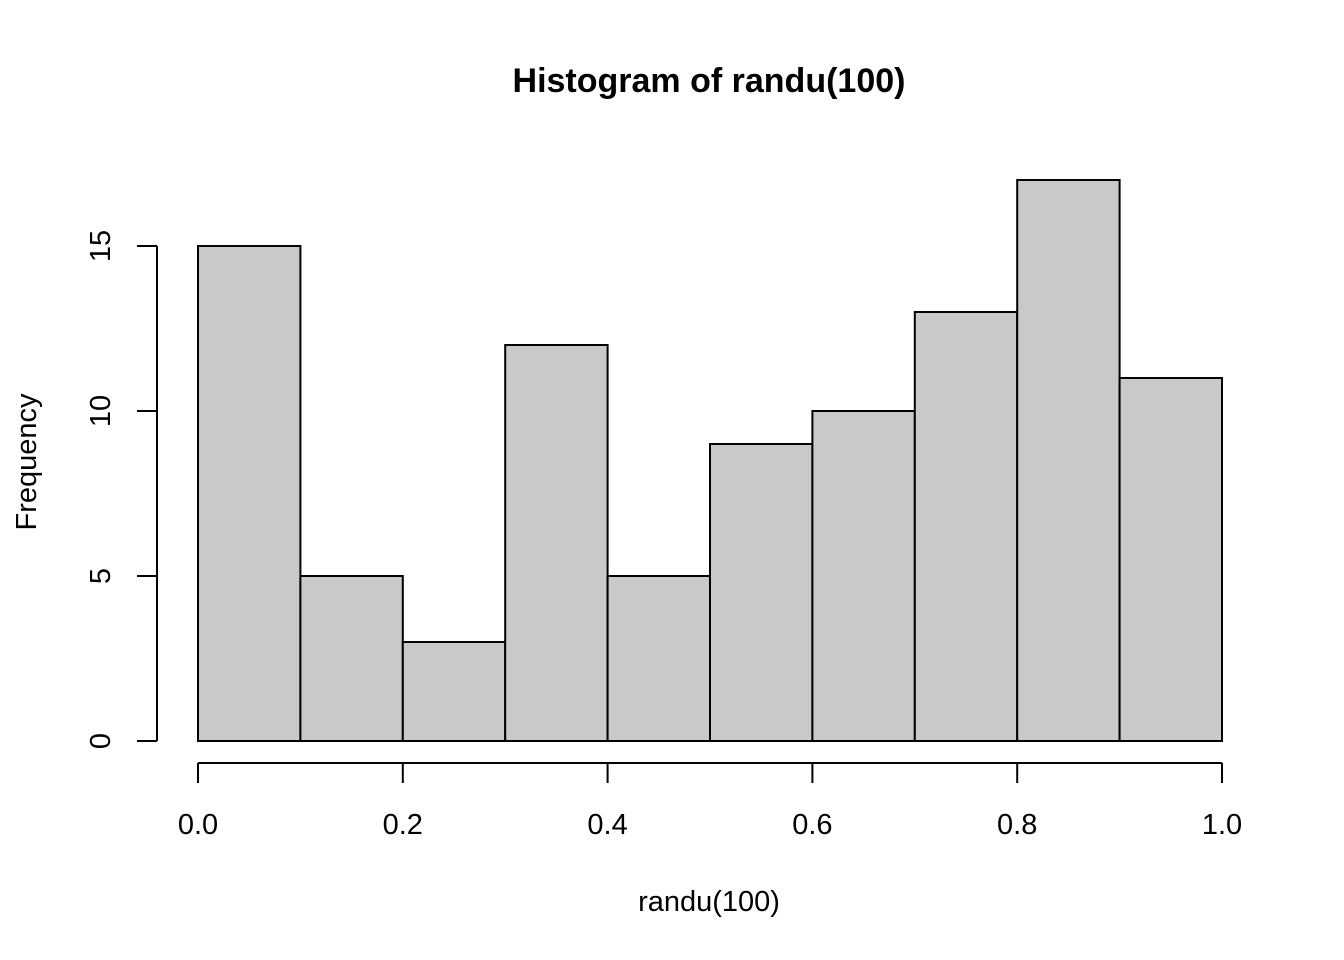  I want to click on x-axis: 0.0 0.2 0.4 0.6 0.8 1.0, so click(710, 801).